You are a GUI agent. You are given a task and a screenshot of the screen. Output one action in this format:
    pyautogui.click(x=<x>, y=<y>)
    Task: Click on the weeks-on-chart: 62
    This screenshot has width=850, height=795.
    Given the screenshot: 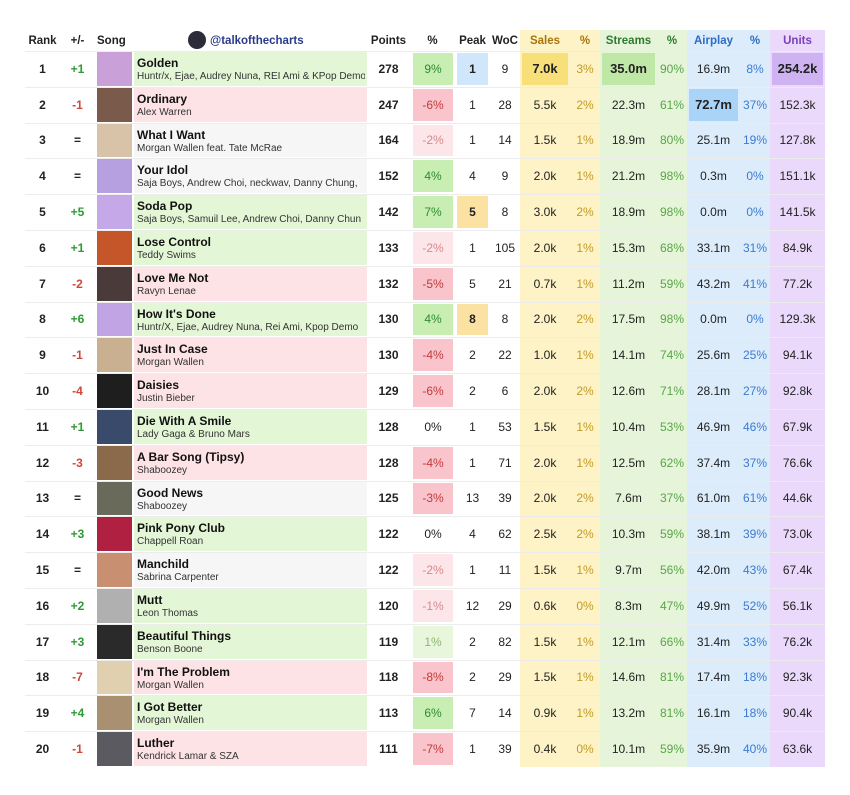 What is the action you would take?
    pyautogui.click(x=505, y=534)
    